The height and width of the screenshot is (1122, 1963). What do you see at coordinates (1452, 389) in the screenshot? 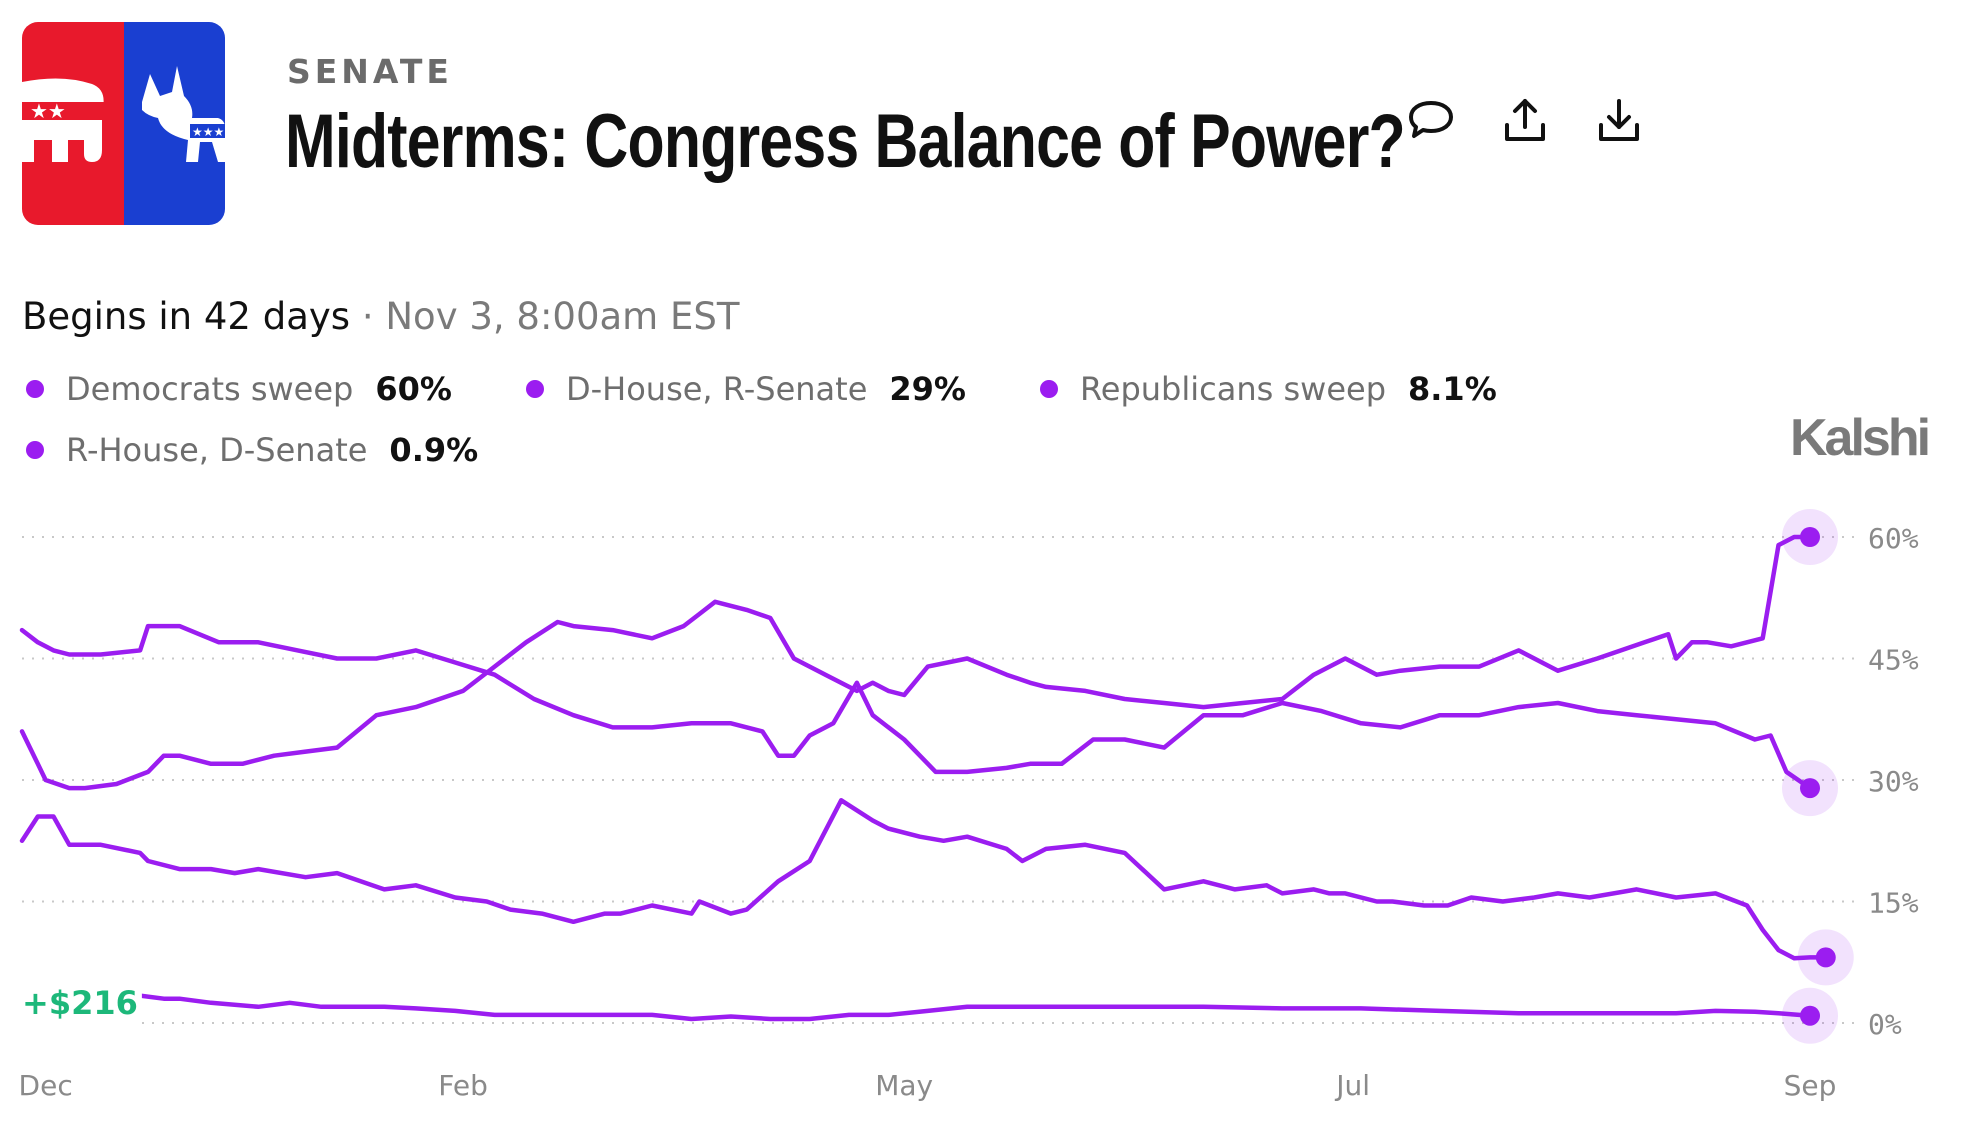
I see `legend-value: 8.1%` at bounding box center [1452, 389].